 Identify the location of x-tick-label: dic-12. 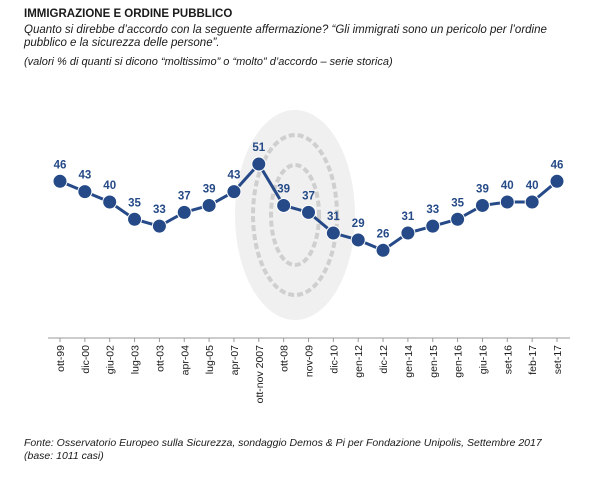
(384, 359).